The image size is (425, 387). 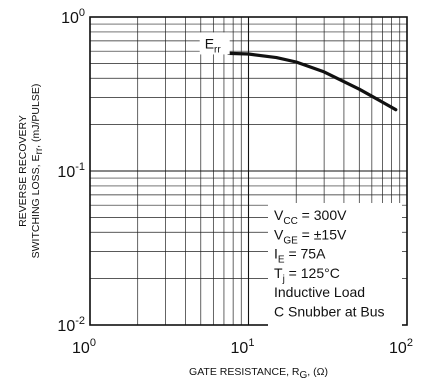 I want to click on condition-line: Inductive Load, so click(x=319, y=292).